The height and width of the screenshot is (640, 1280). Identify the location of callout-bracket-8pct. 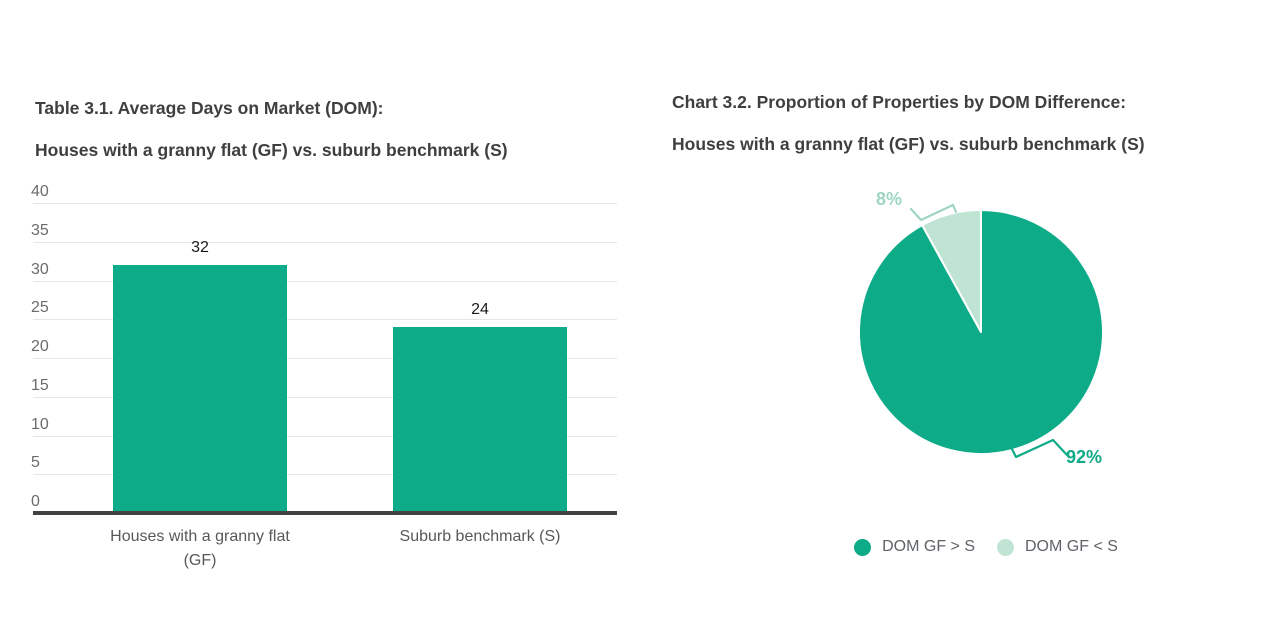
(933, 212).